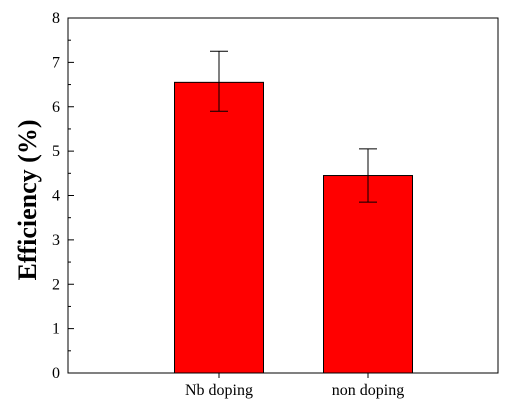  I want to click on y-tick-label: 0, so click(56, 373).